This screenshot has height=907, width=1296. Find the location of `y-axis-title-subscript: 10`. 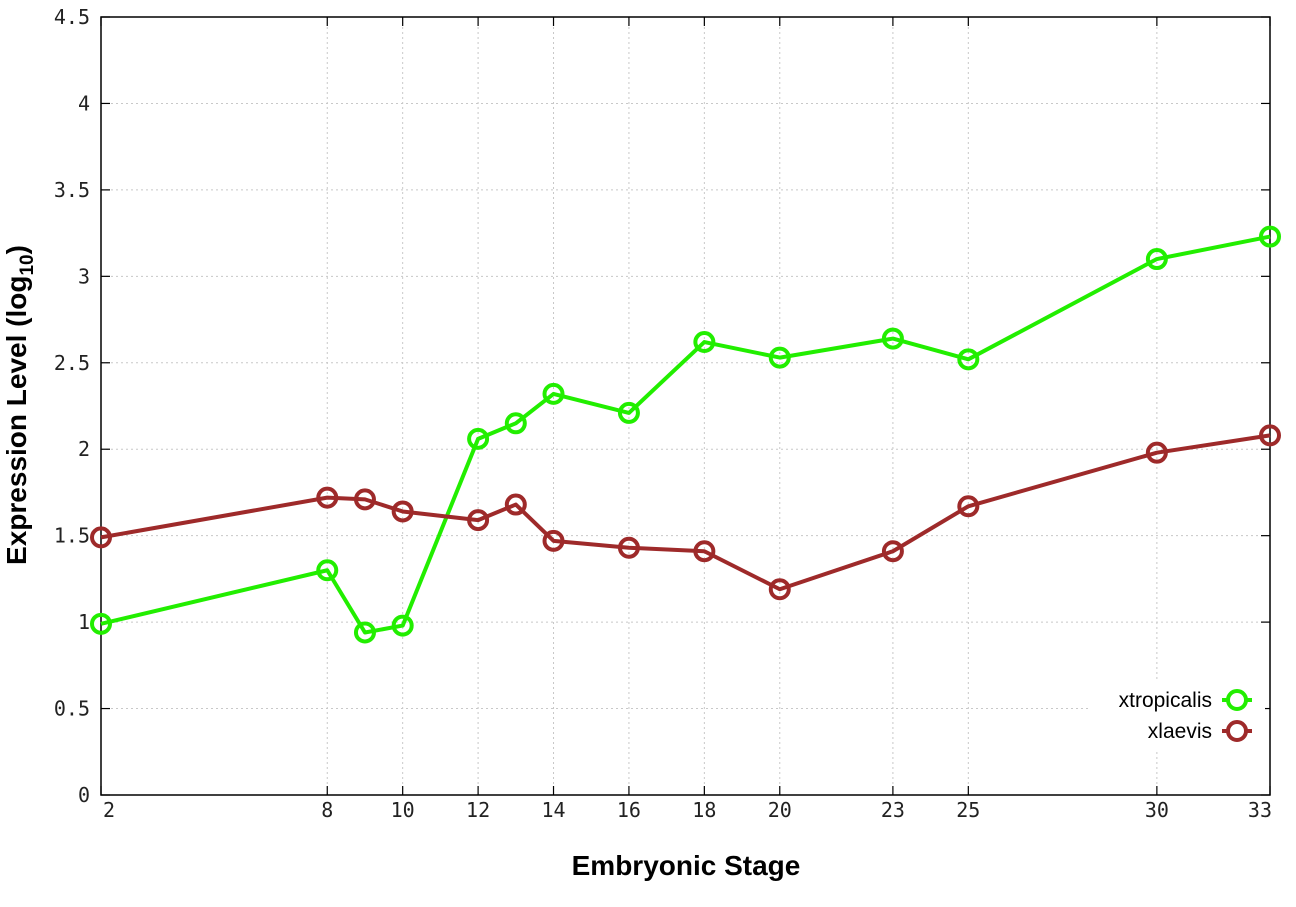

y-axis-title-subscript: 10 is located at coordinates (27, 264).